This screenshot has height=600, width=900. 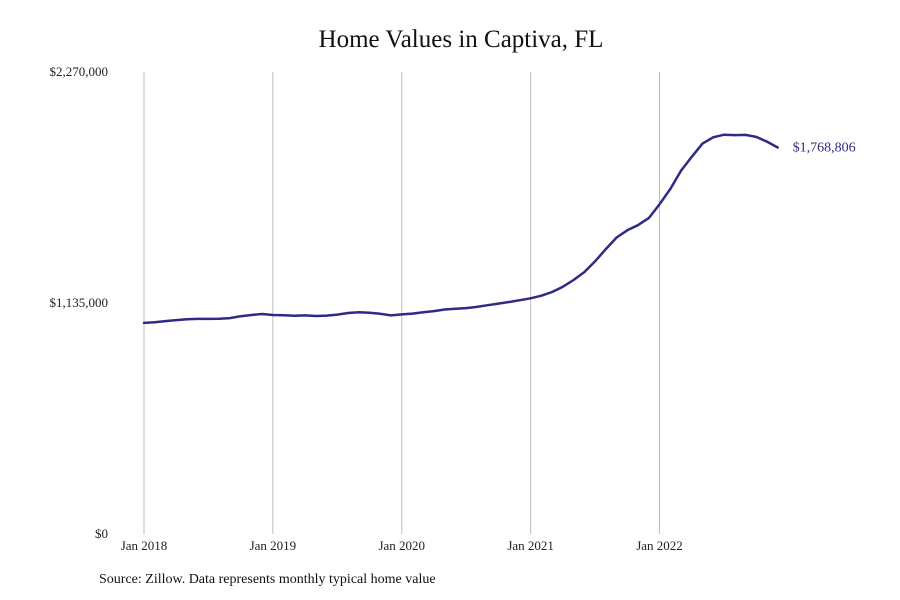 What do you see at coordinates (659, 545) in the screenshot?
I see `x-tick-label: Jan 2022` at bounding box center [659, 545].